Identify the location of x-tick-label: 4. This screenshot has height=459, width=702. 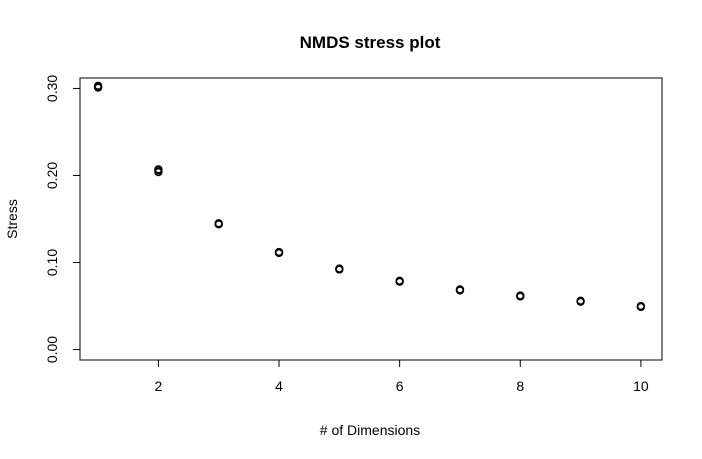
(279, 386).